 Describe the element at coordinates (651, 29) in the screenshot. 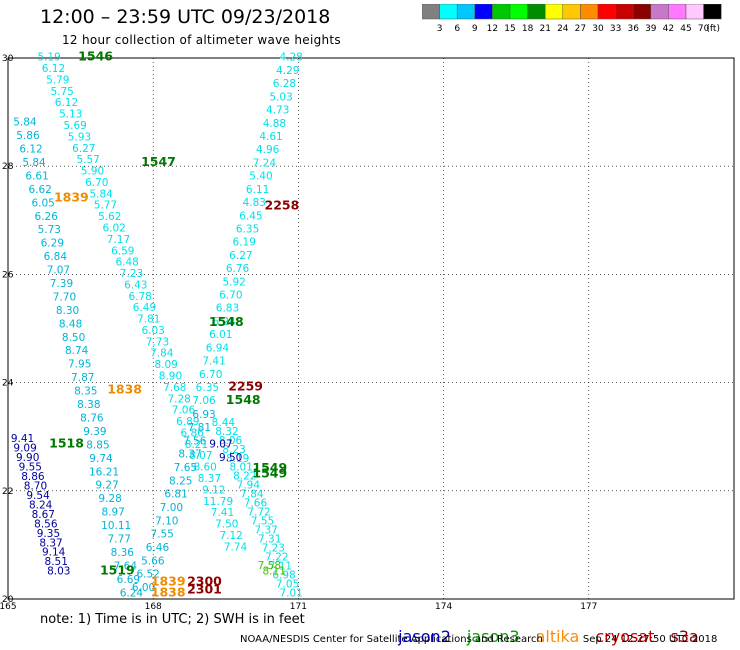

I see `colorbar-label: 39` at that location.